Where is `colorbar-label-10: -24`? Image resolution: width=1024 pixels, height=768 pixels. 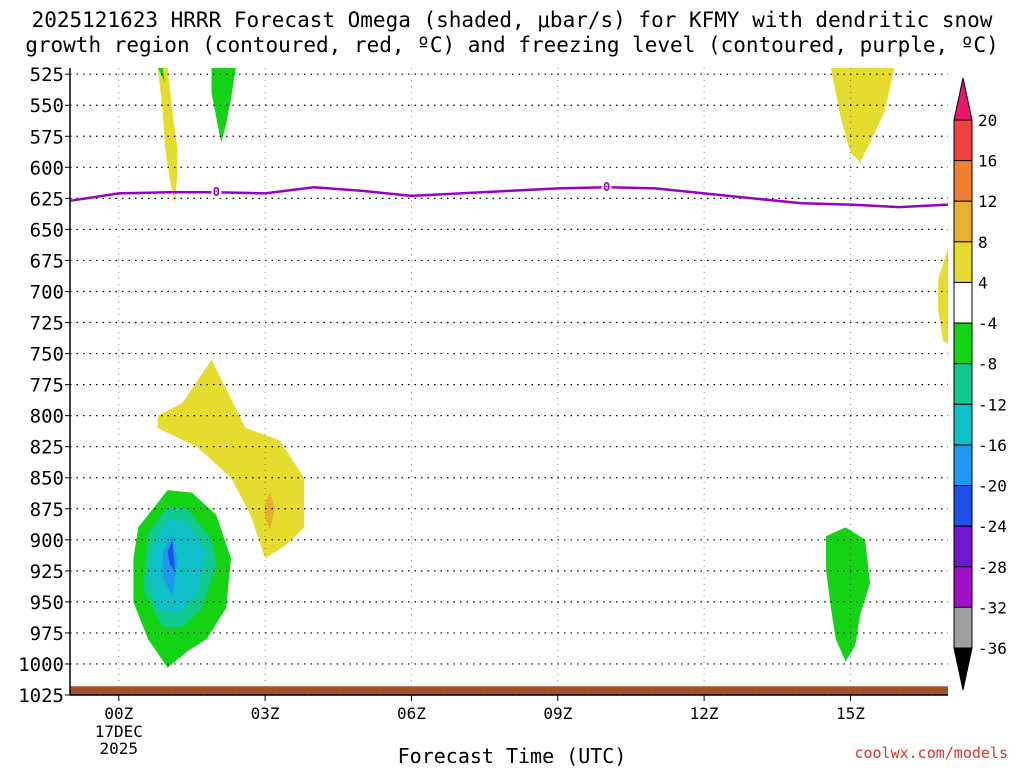
colorbar-label-10: -24 is located at coordinates (992, 526).